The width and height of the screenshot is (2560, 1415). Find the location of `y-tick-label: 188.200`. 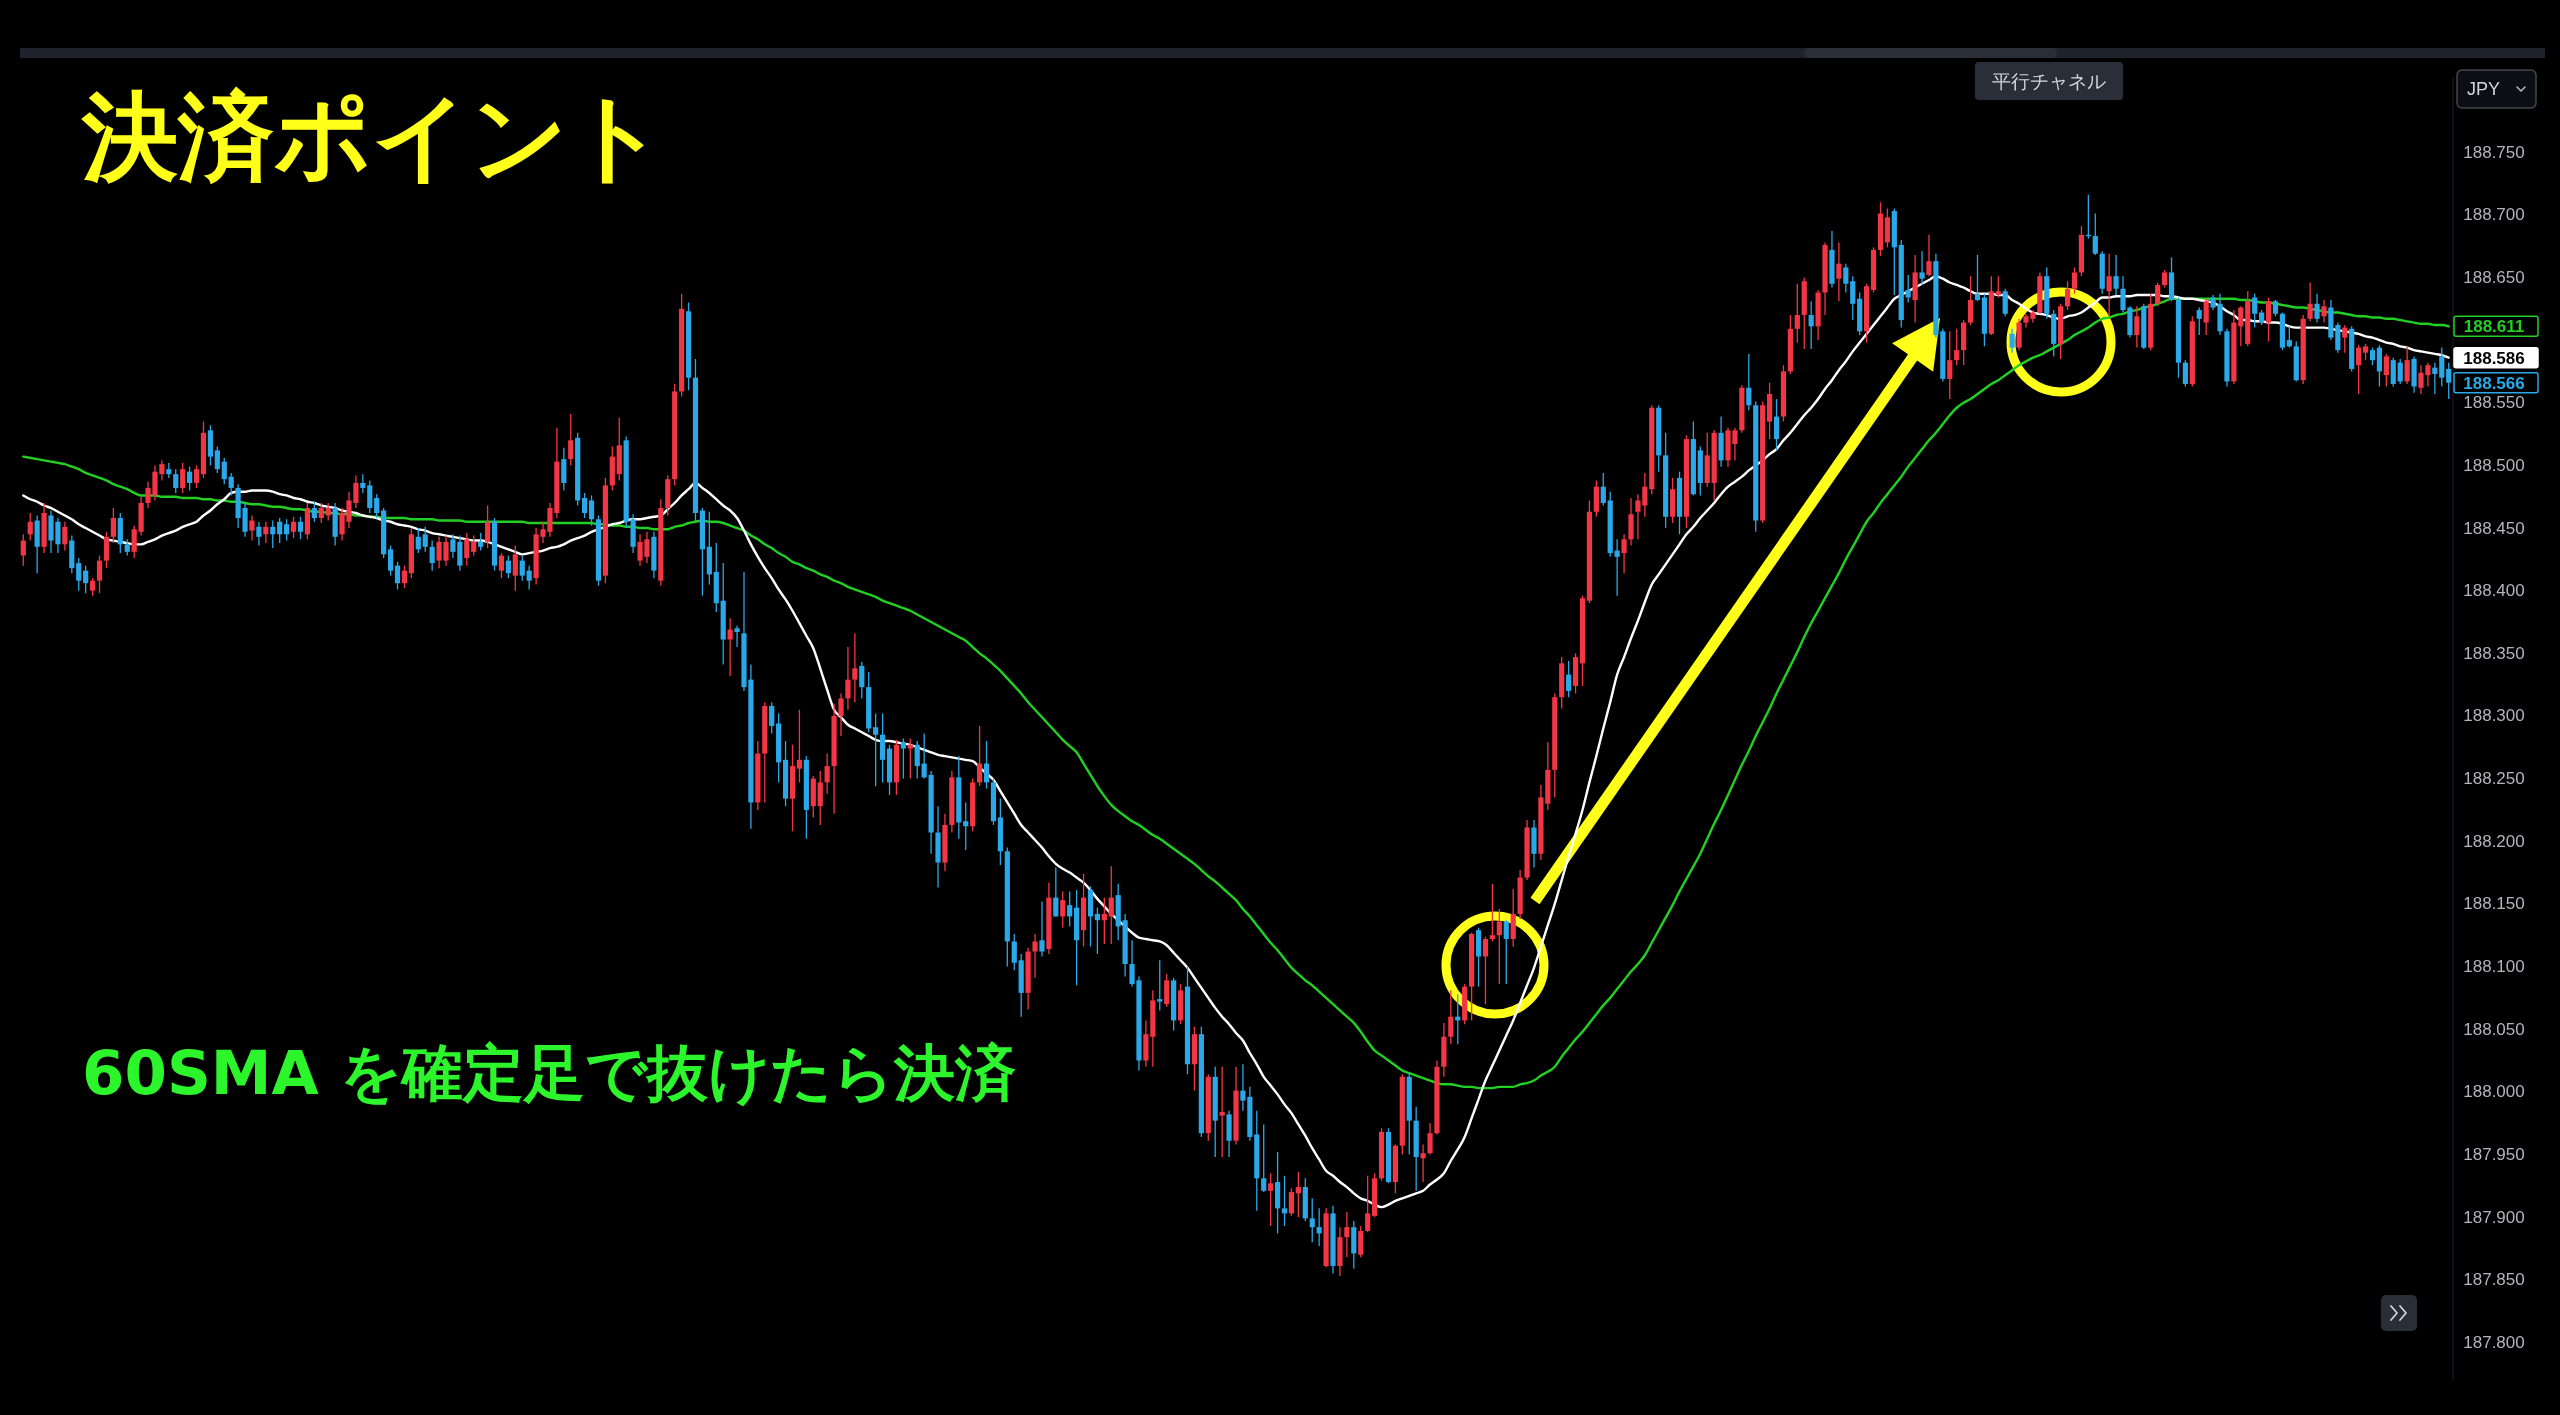

y-tick-label: 188.200 is located at coordinates (2494, 841).